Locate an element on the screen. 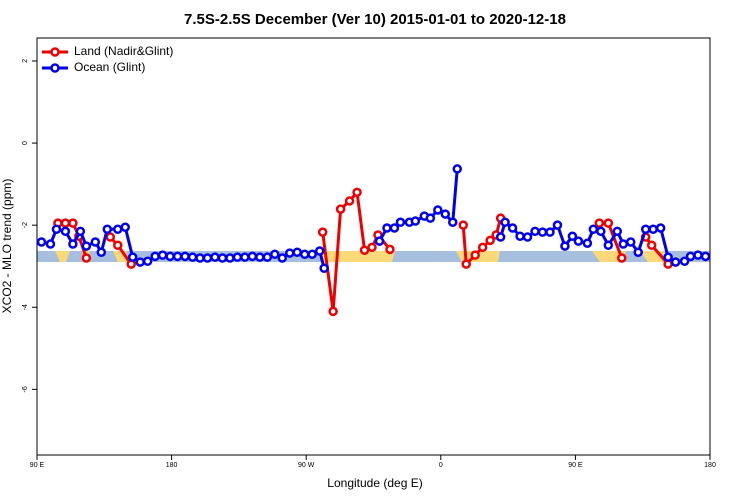 The image size is (750, 500). legend-label: Ocean (Glint) is located at coordinates (109, 67).